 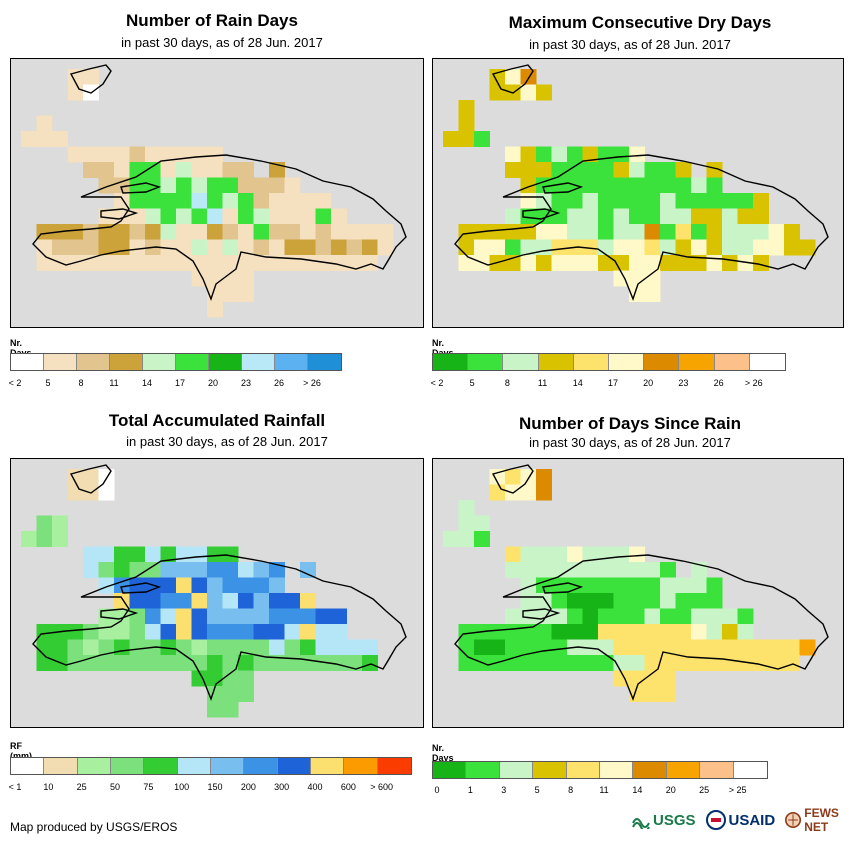 I want to click on legend-label: 300, so click(x=282, y=787).